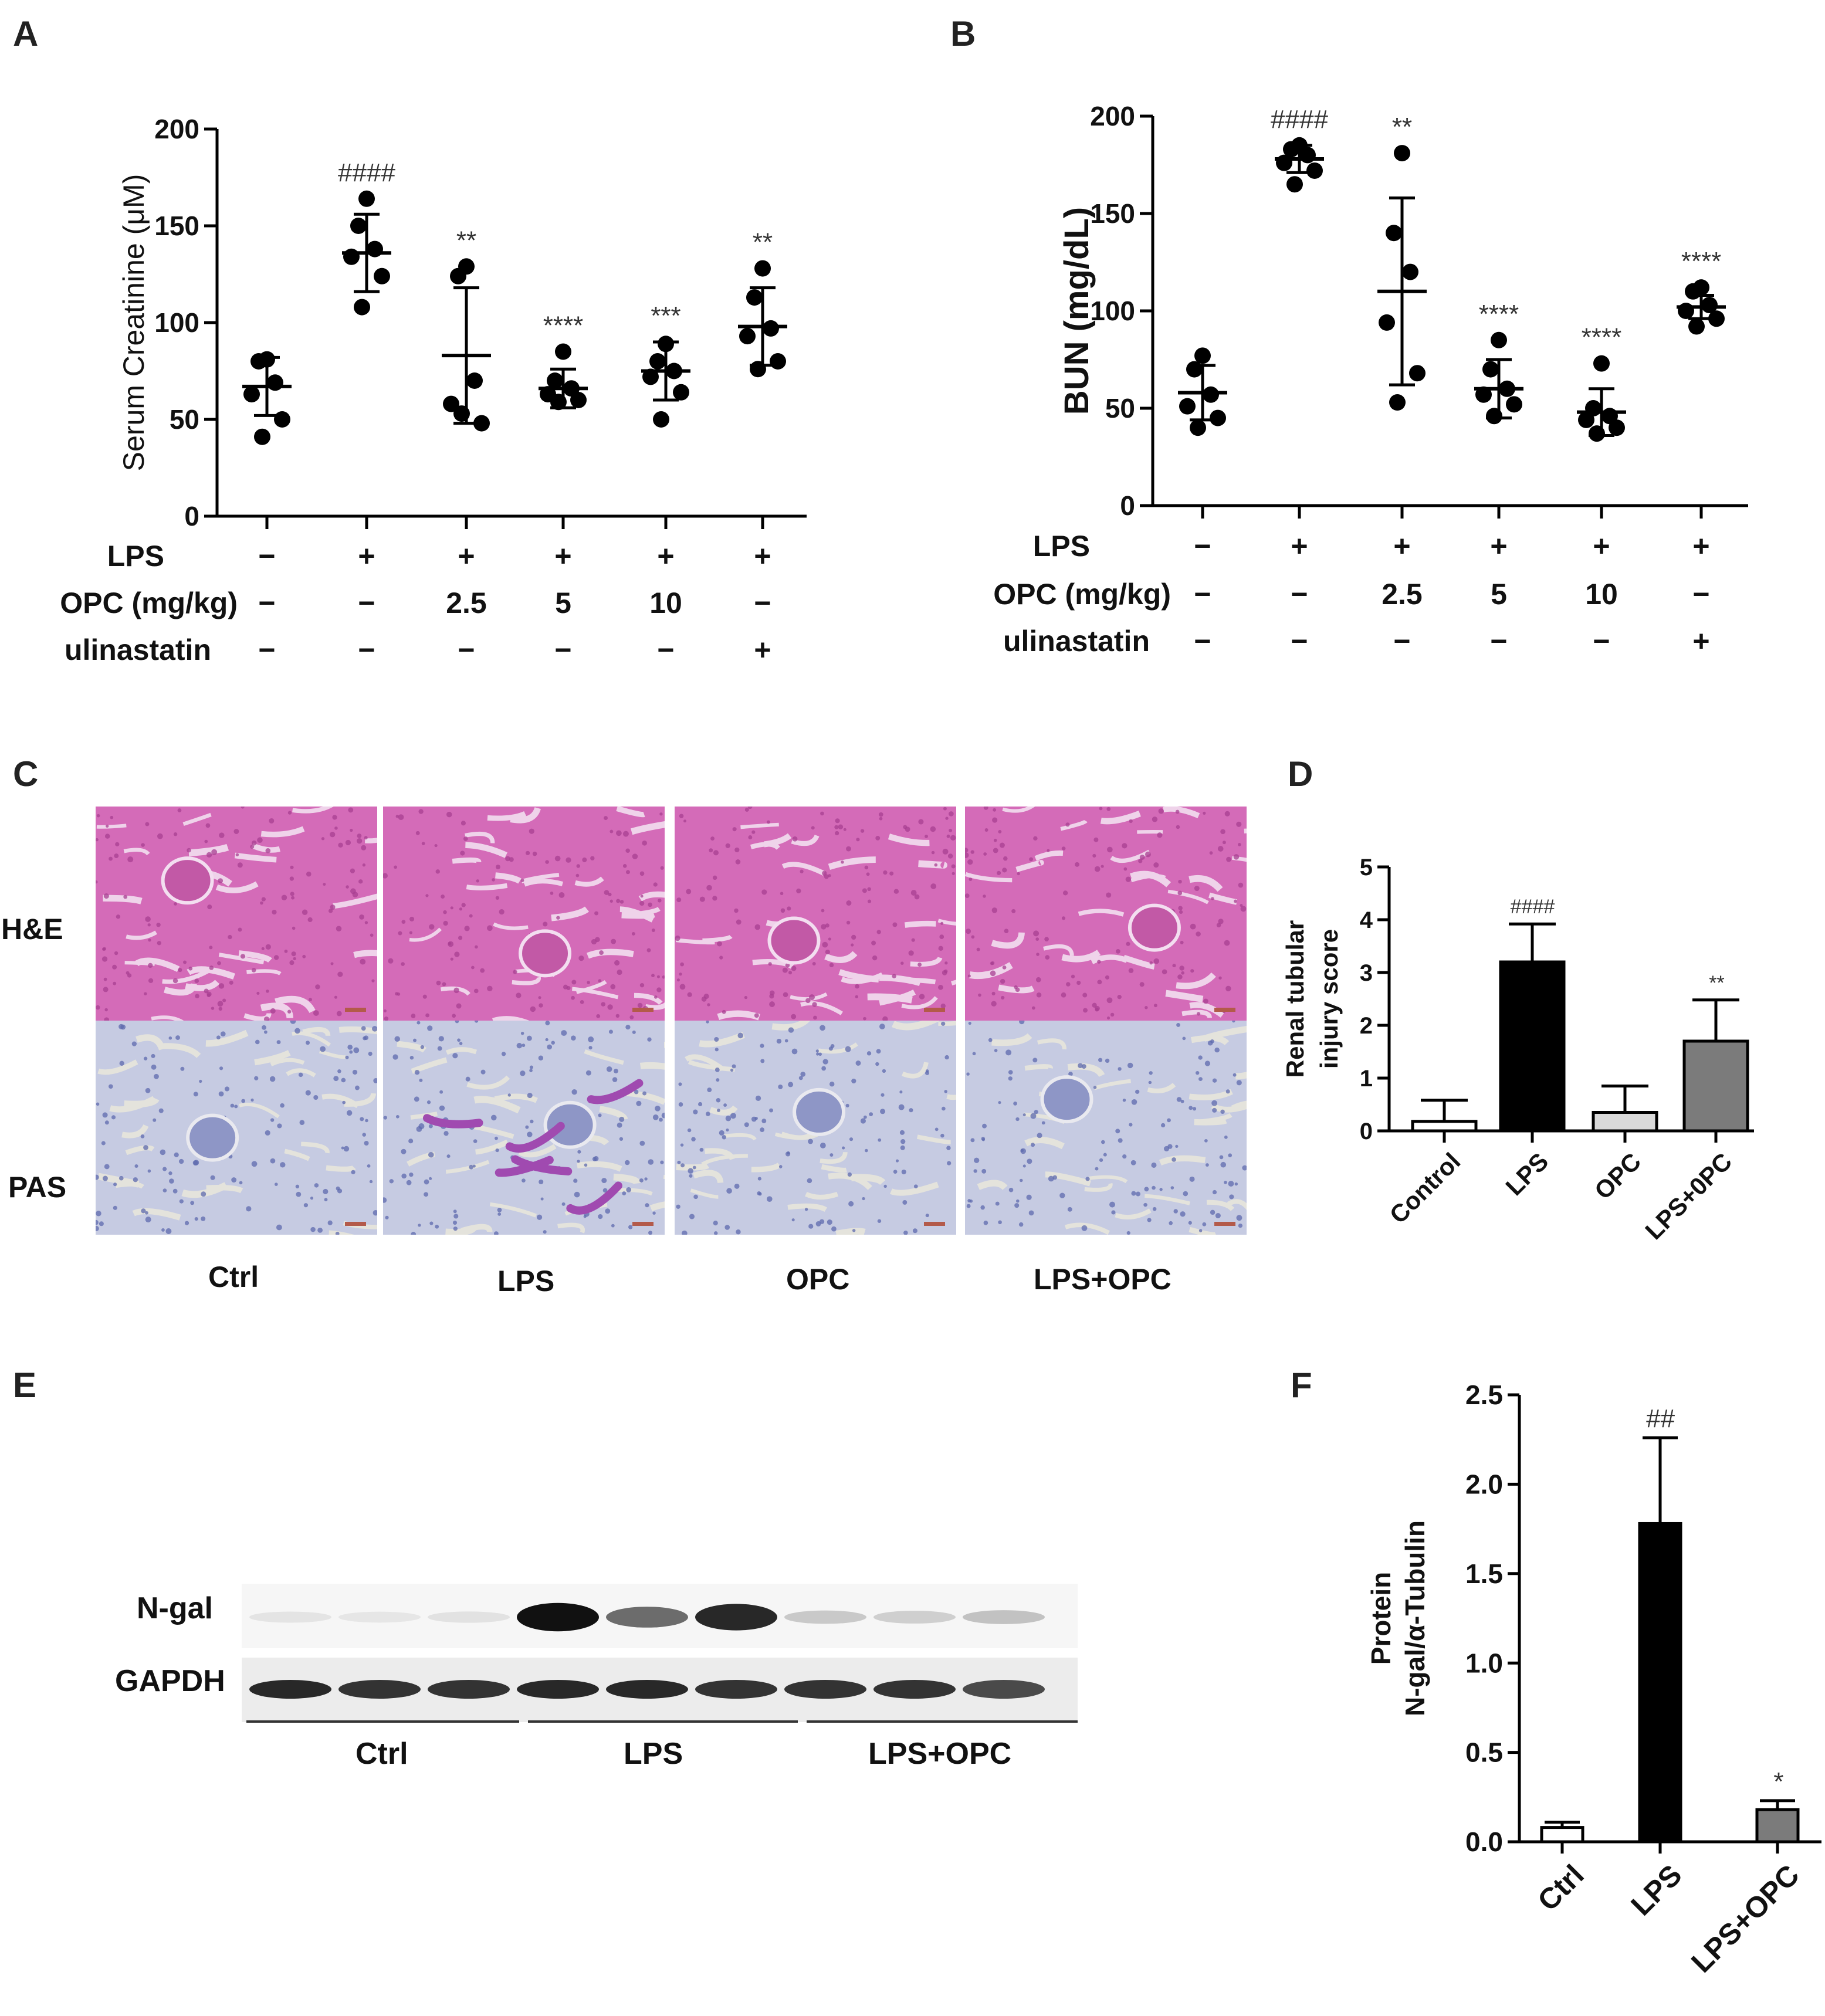 Image resolution: width=1825 pixels, height=2016 pixels. What do you see at coordinates (25, 33) in the screenshot?
I see `panel-letter-A: A` at bounding box center [25, 33].